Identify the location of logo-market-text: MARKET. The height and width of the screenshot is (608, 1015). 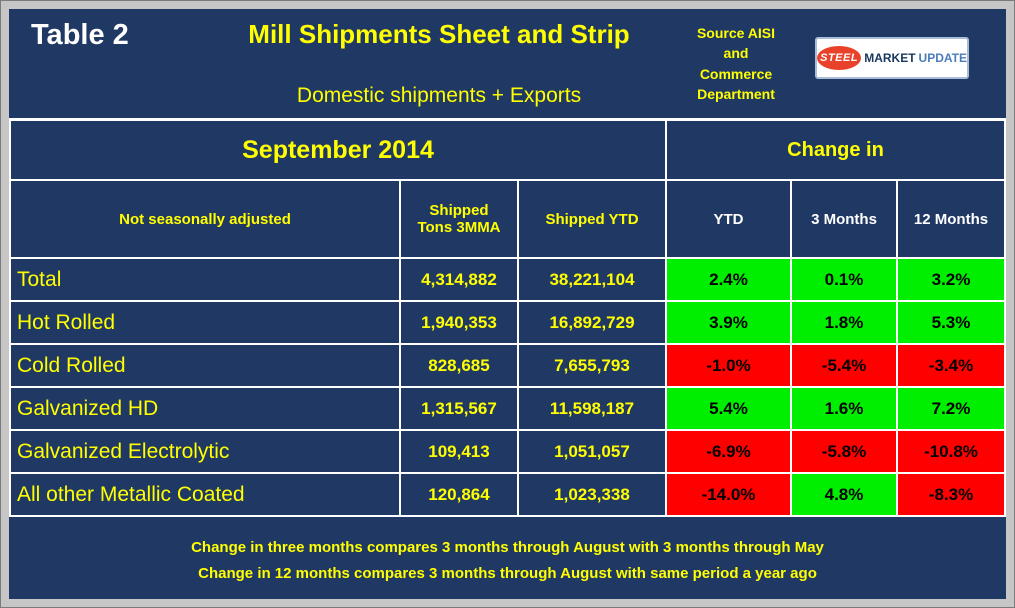
(890, 58).